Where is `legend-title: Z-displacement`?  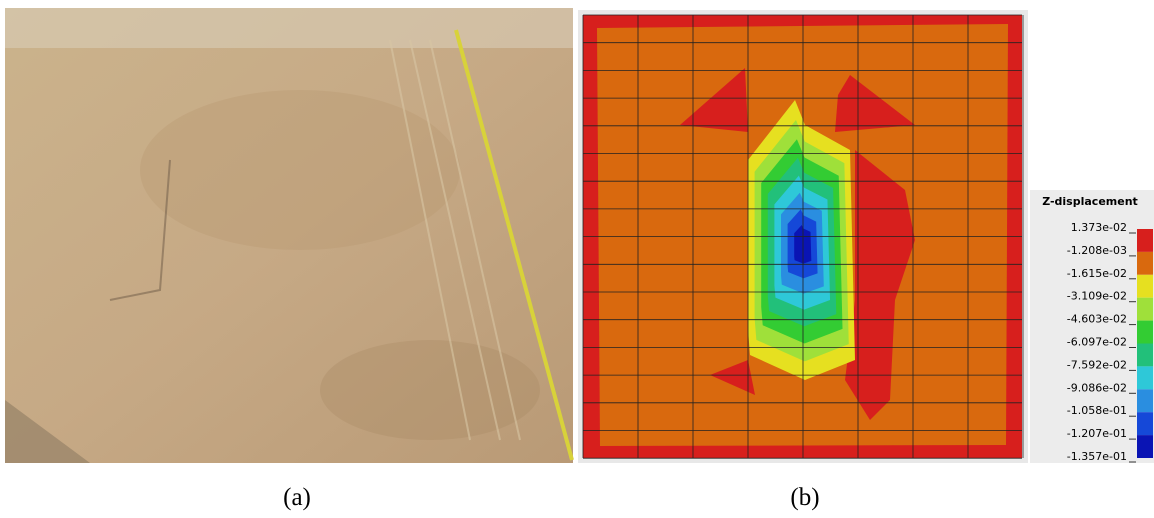 legend-title: Z-displacement is located at coordinates (1090, 201).